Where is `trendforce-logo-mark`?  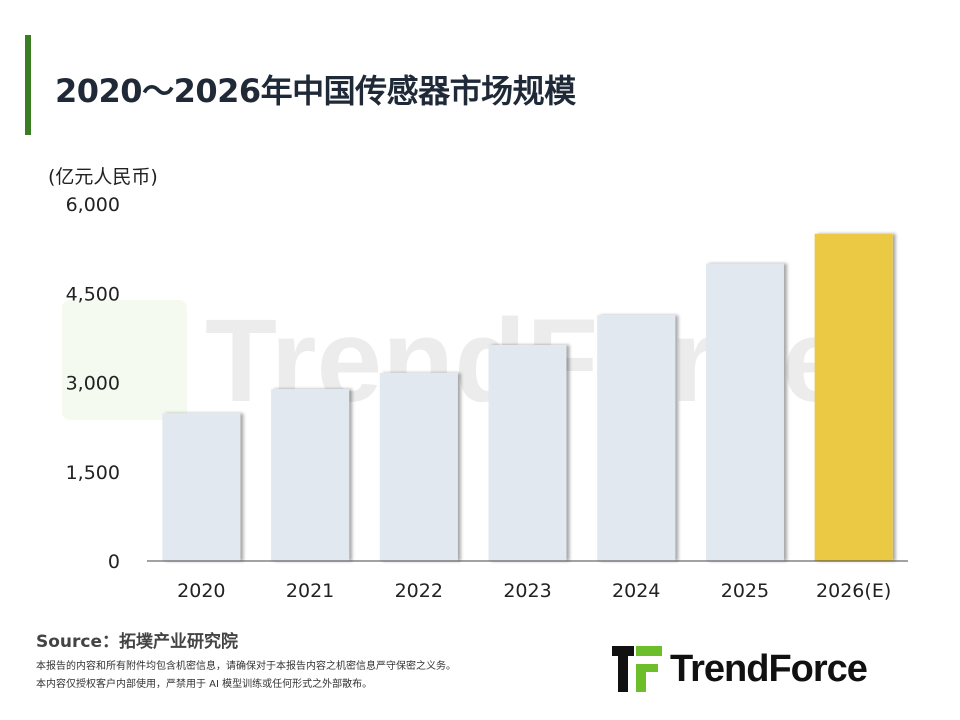 trendforce-logo-mark is located at coordinates (637, 669).